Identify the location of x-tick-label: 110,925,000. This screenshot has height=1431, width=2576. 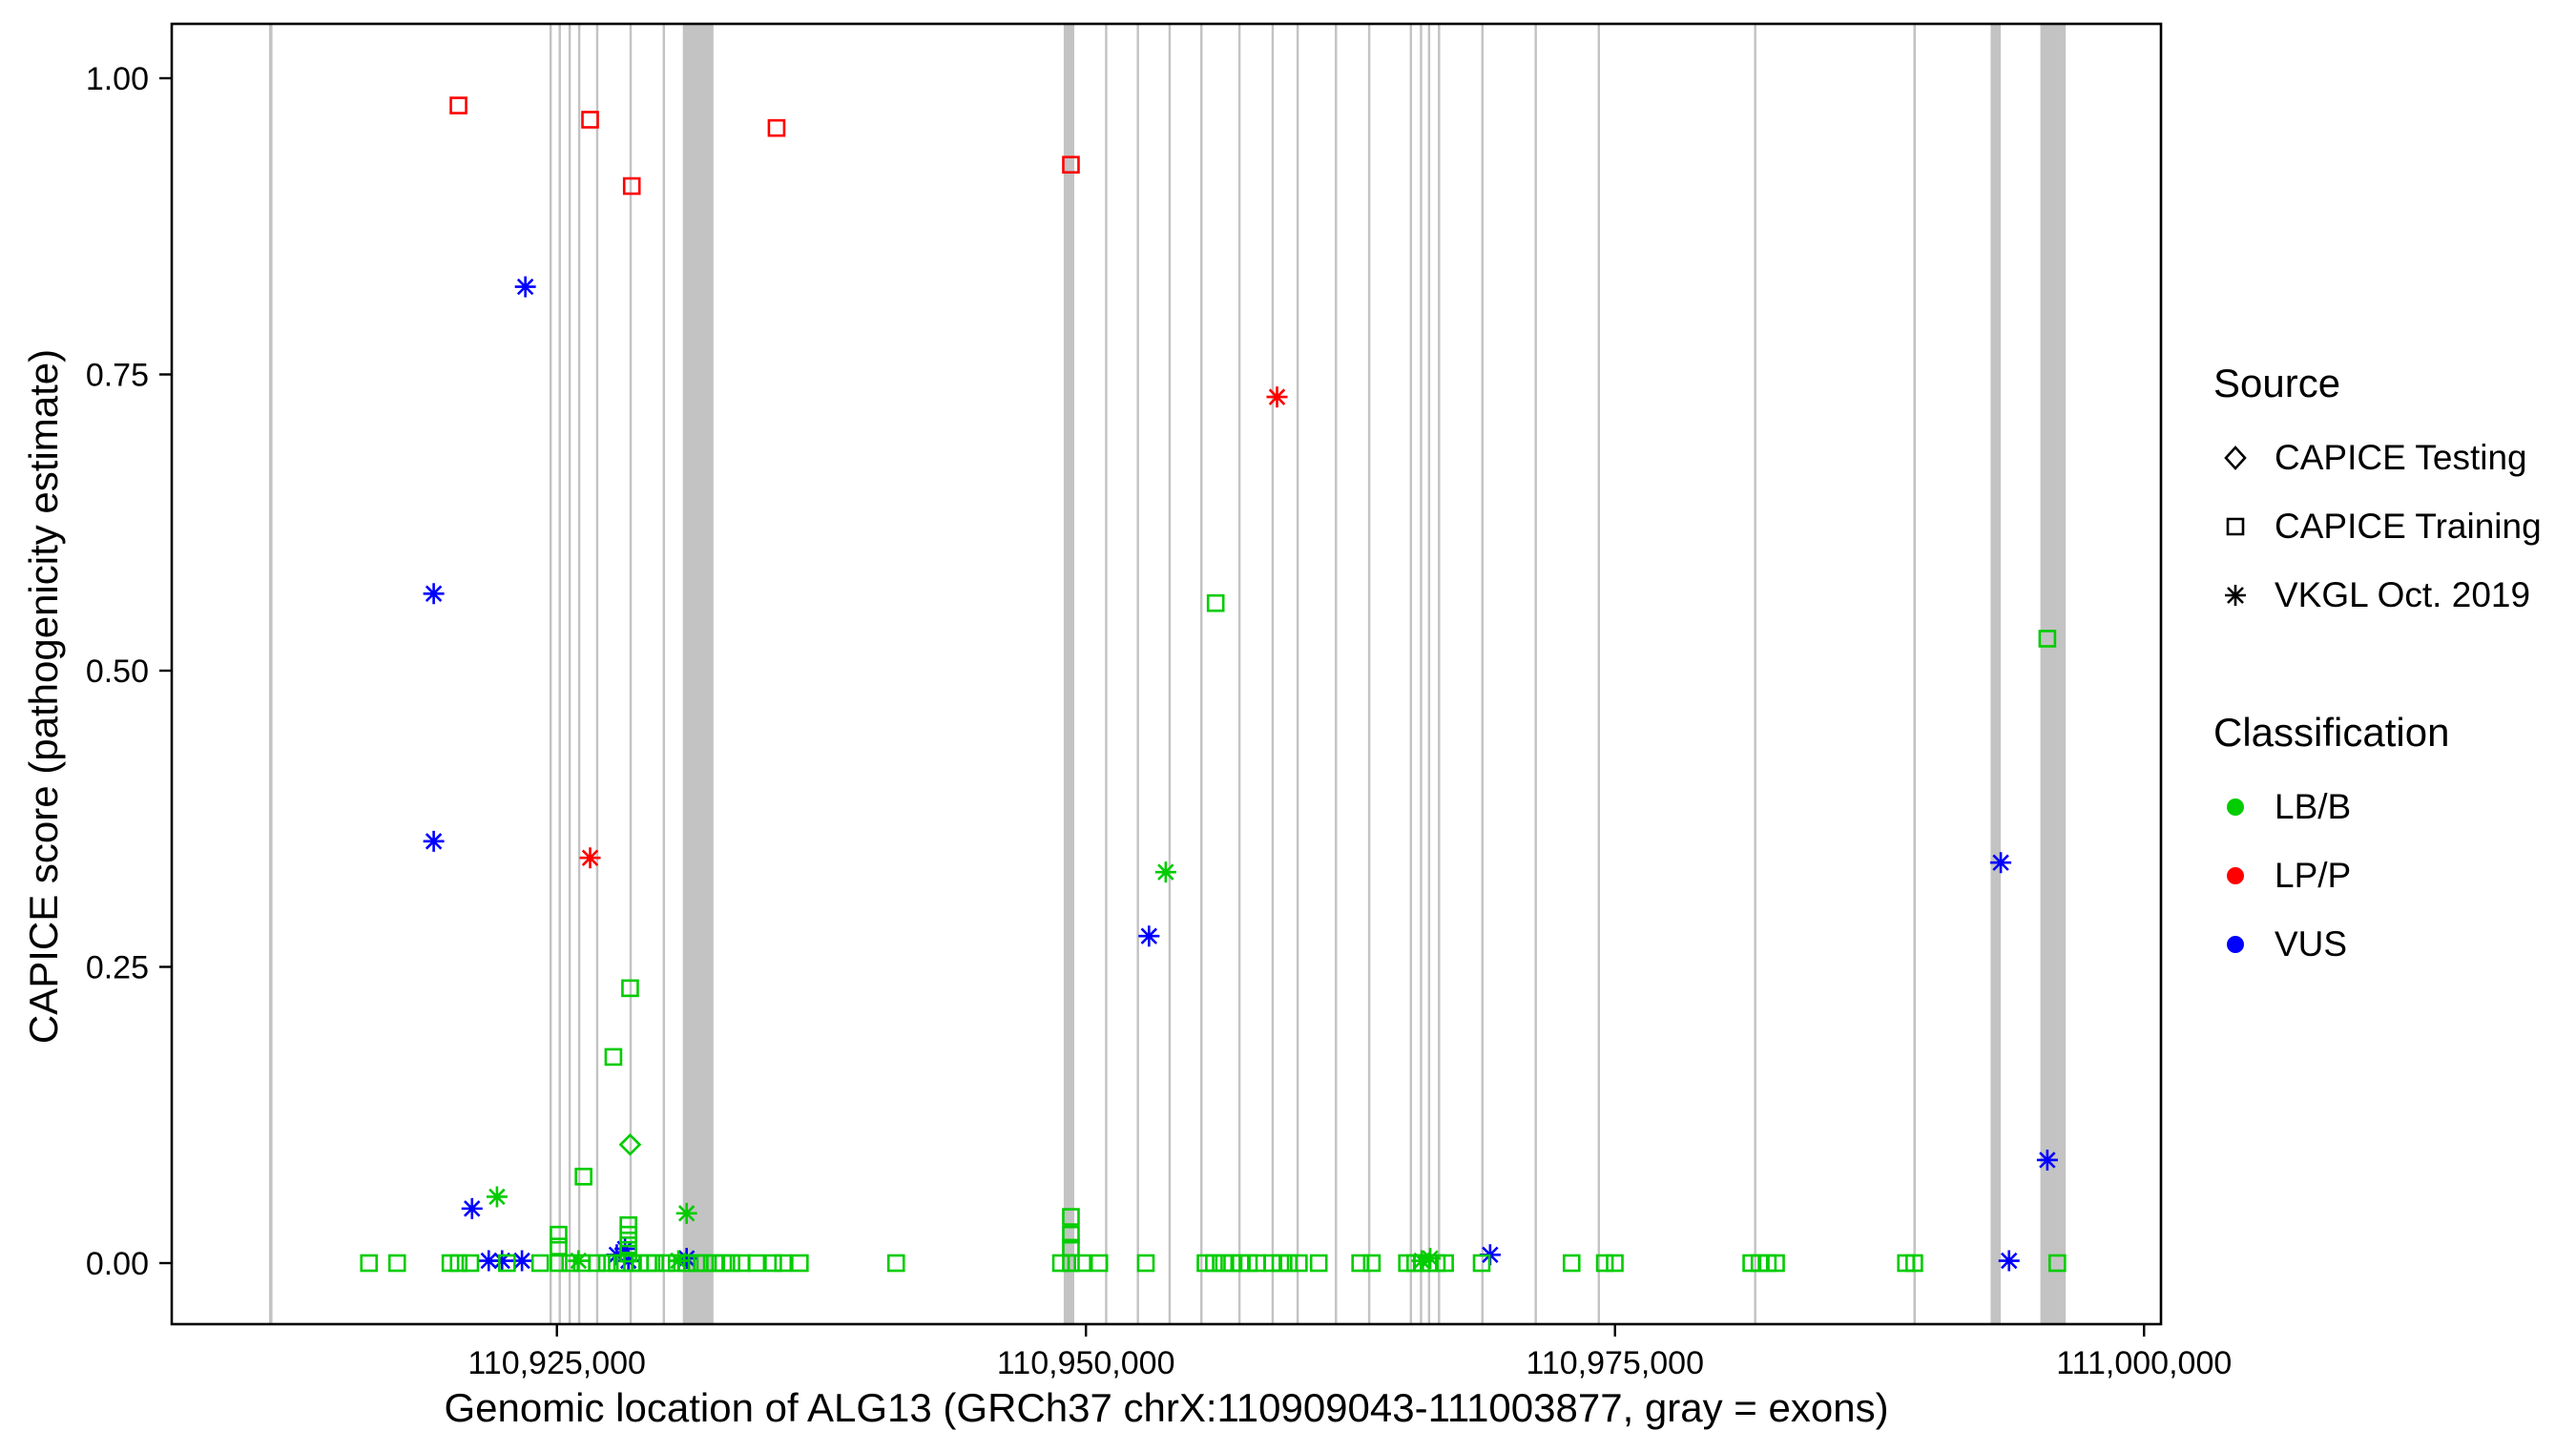
(556, 1363).